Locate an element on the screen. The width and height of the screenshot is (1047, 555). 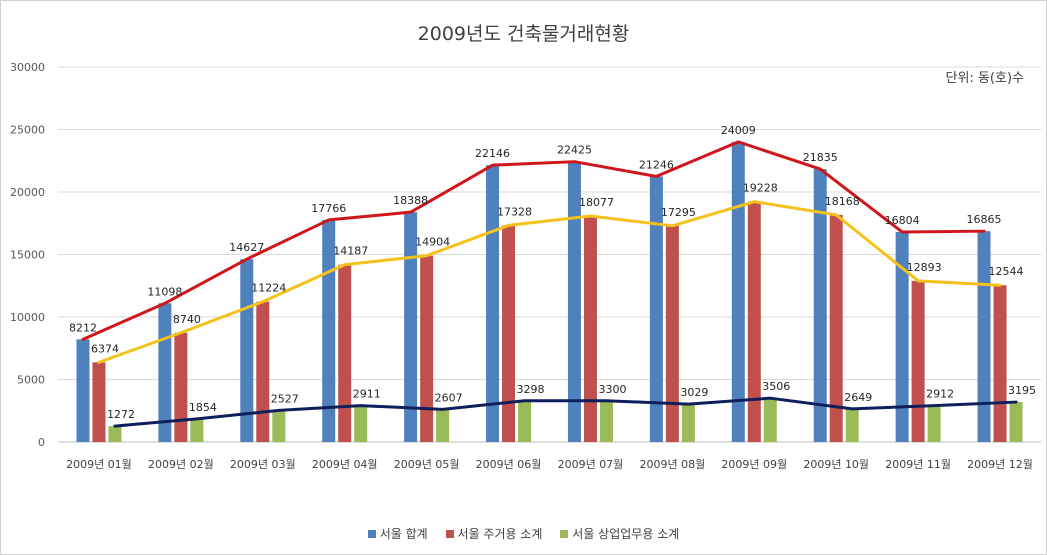
y-tick-label: 0 is located at coordinates (41, 442).